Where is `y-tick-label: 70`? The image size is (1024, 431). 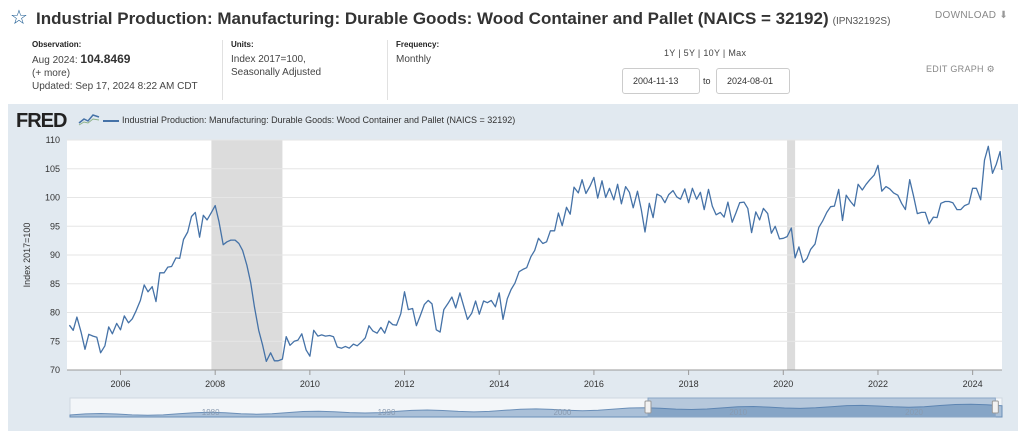 y-tick-label: 70 is located at coordinates (55, 370).